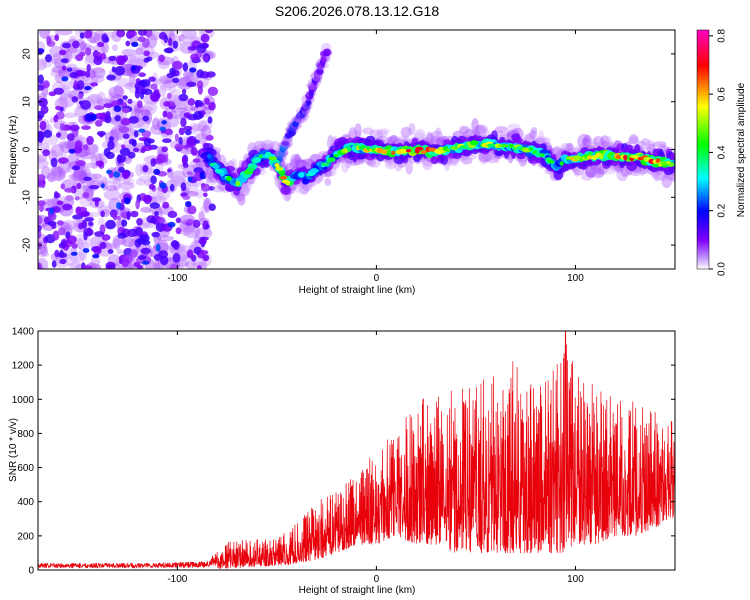 Image resolution: width=750 pixels, height=600 pixels. What do you see at coordinates (741, 149) in the screenshot?
I see `colorbar-label: Normalized spectral amplitude` at bounding box center [741, 149].